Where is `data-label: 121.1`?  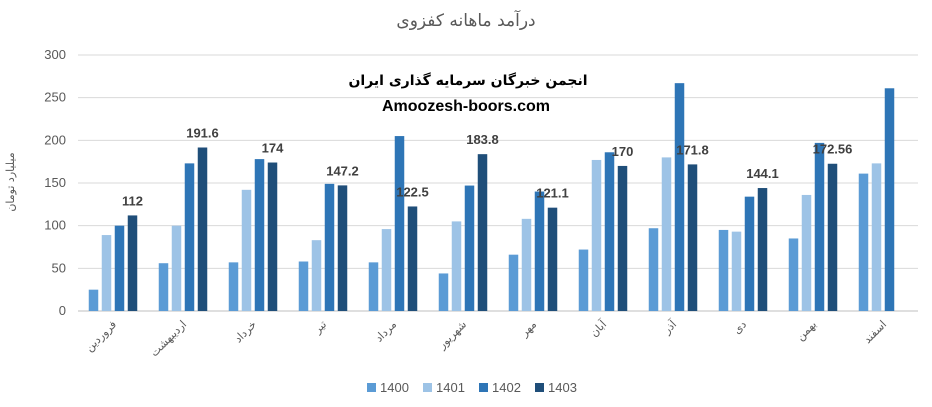
data-label: 121.1 is located at coordinates (552, 193).